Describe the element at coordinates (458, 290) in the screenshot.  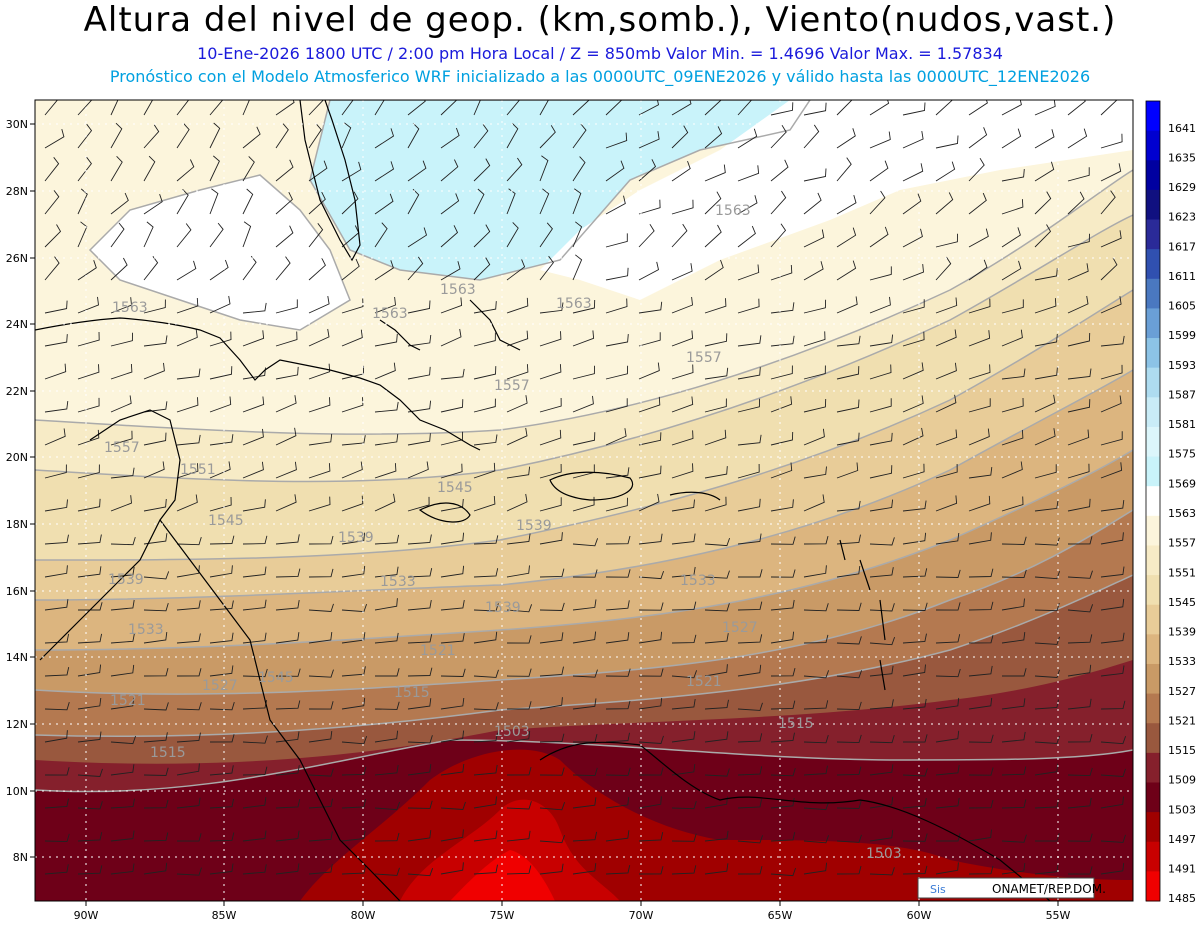
I see `contour-label: 1563` at that location.